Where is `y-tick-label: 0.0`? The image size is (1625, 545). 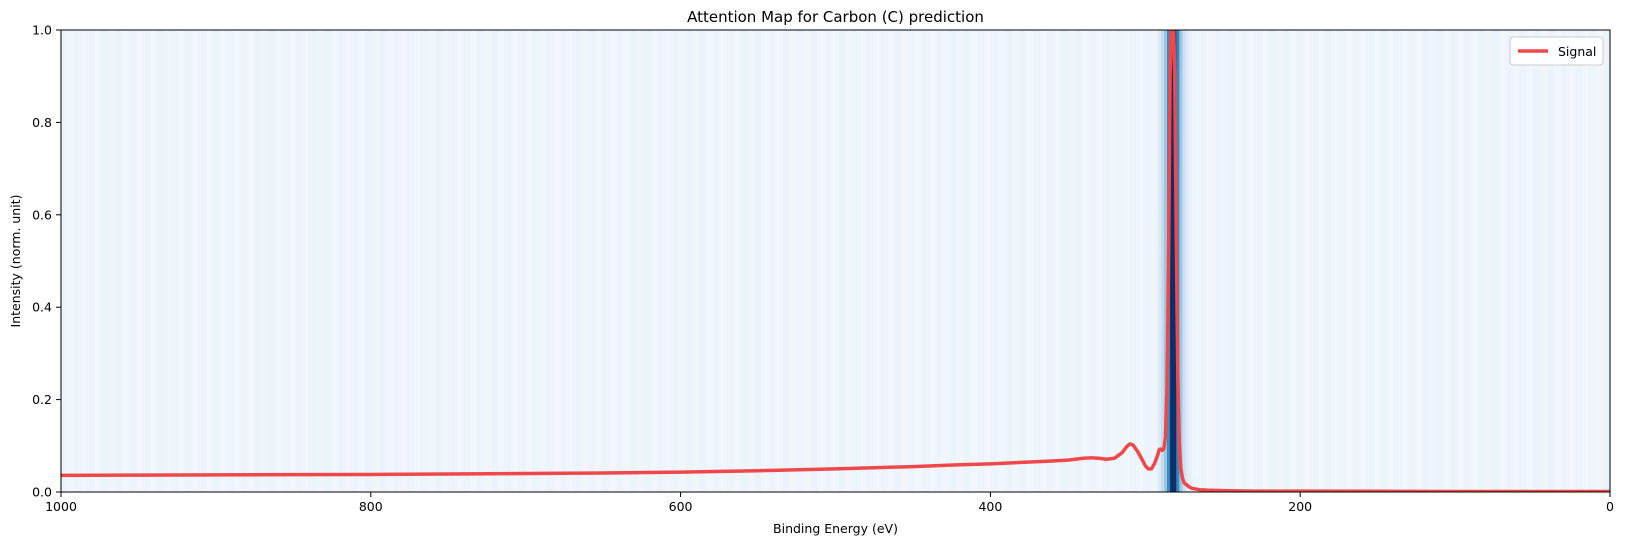
y-tick-label: 0.0 is located at coordinates (42, 492).